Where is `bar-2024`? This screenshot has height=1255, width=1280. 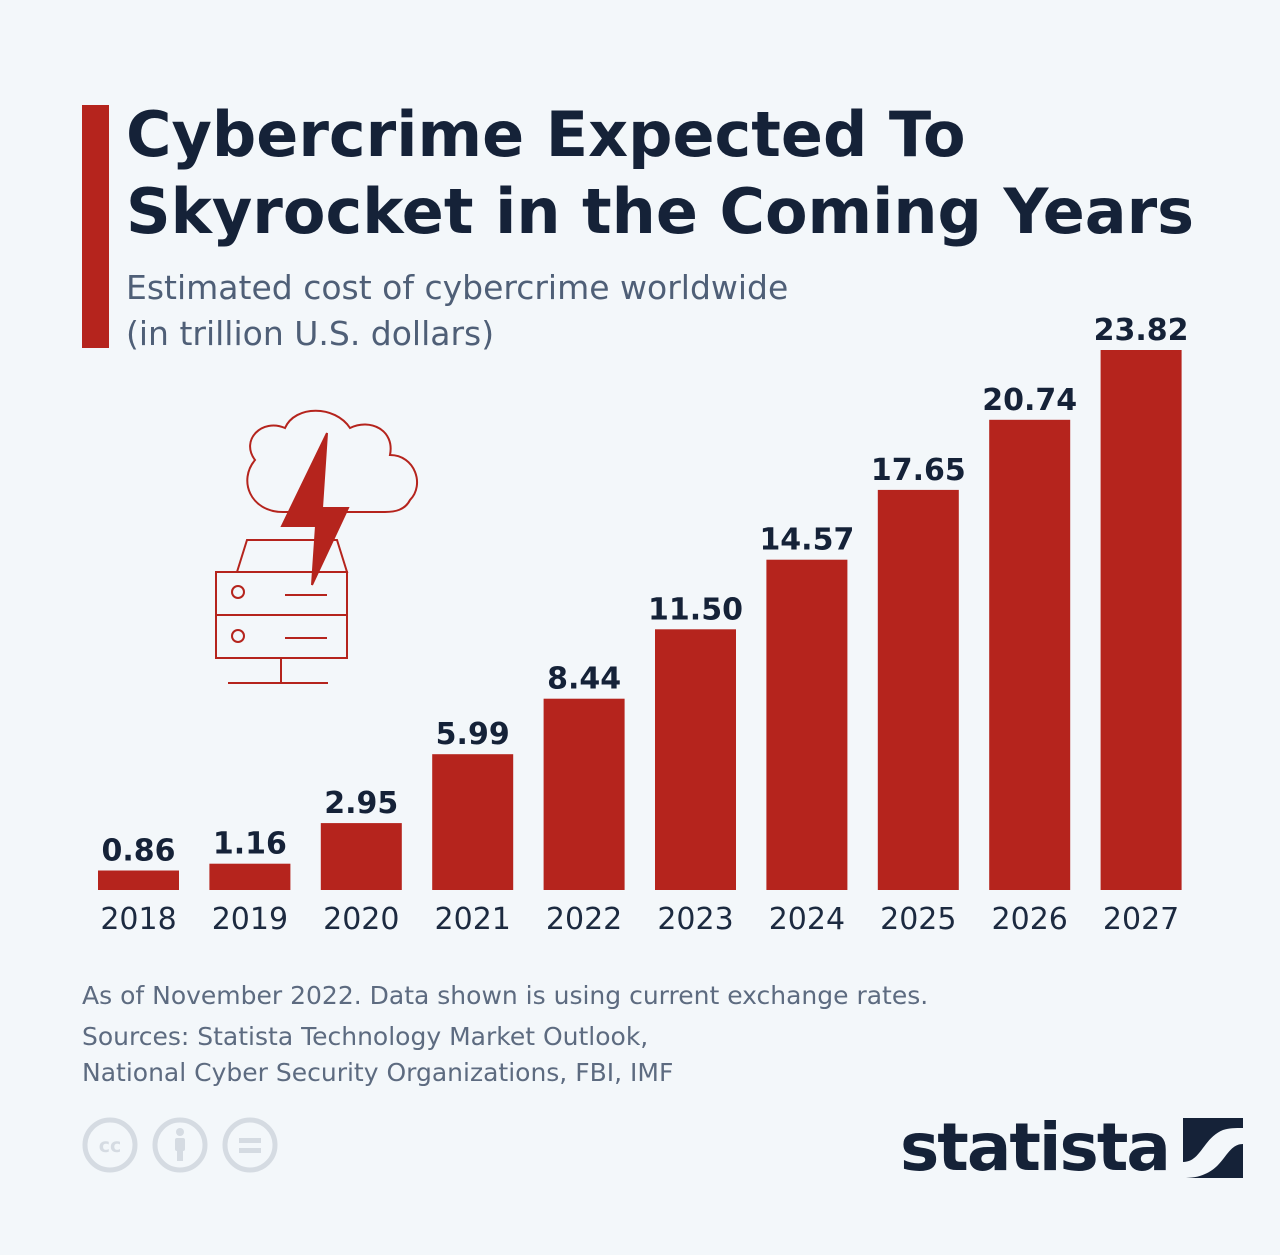
bar-2024 is located at coordinates (807, 724).